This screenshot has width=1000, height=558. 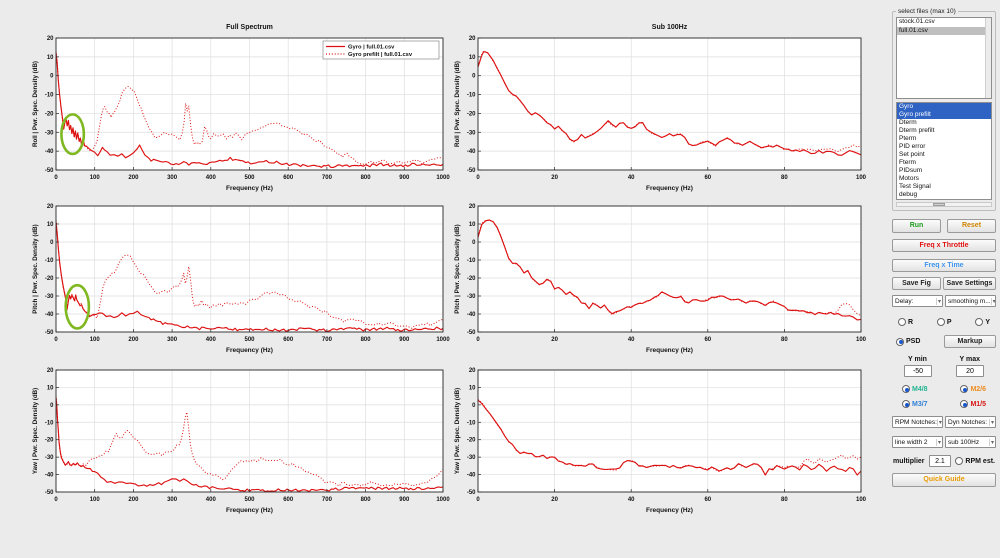 What do you see at coordinates (964, 404) in the screenshot?
I see `m15-radio` at bounding box center [964, 404].